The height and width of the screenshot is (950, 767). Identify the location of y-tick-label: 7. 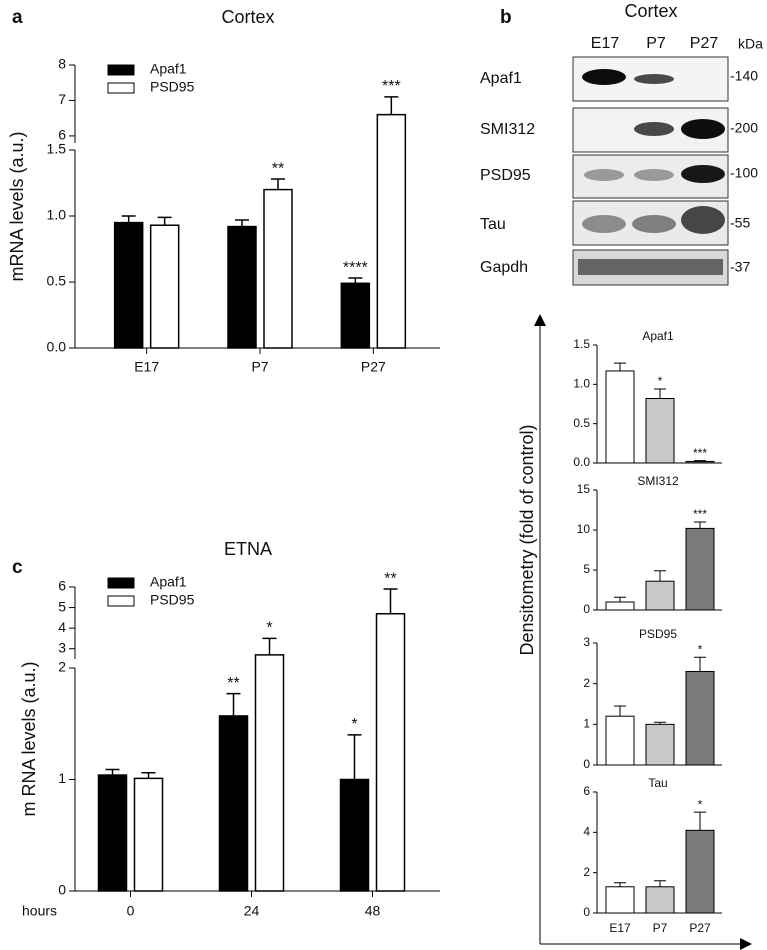
(62, 99).